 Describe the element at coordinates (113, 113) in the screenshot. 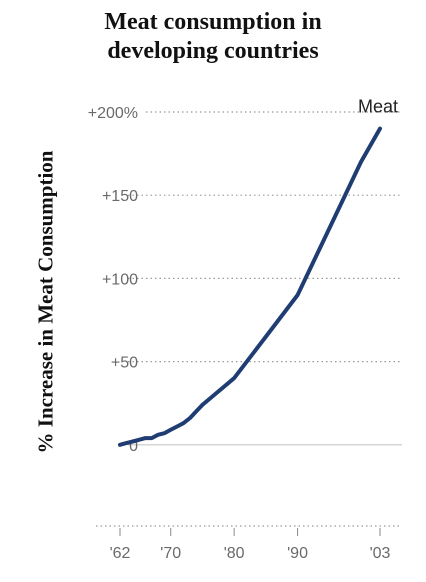

I see `y-tick-label: +200%` at that location.